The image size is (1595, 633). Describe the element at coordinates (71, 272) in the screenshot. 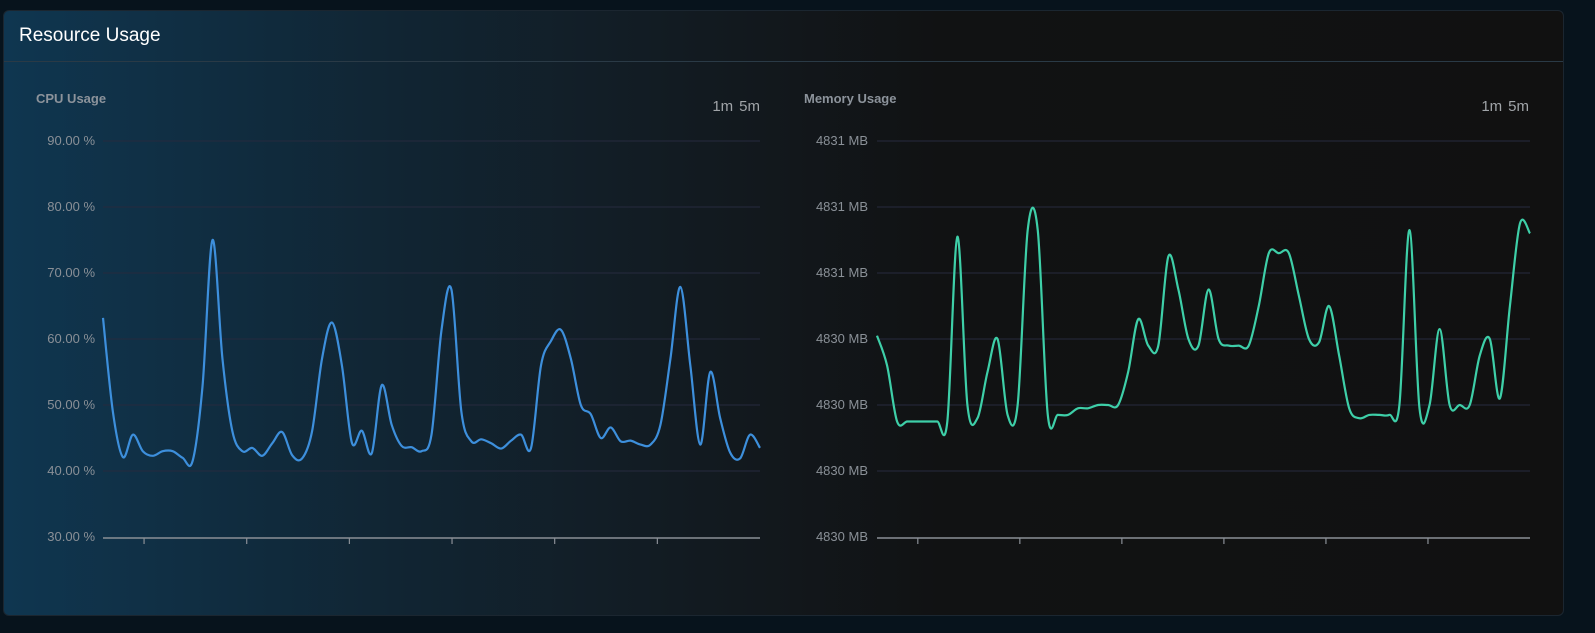

I see `cpu-y-tick-label: 70.00 %` at that location.